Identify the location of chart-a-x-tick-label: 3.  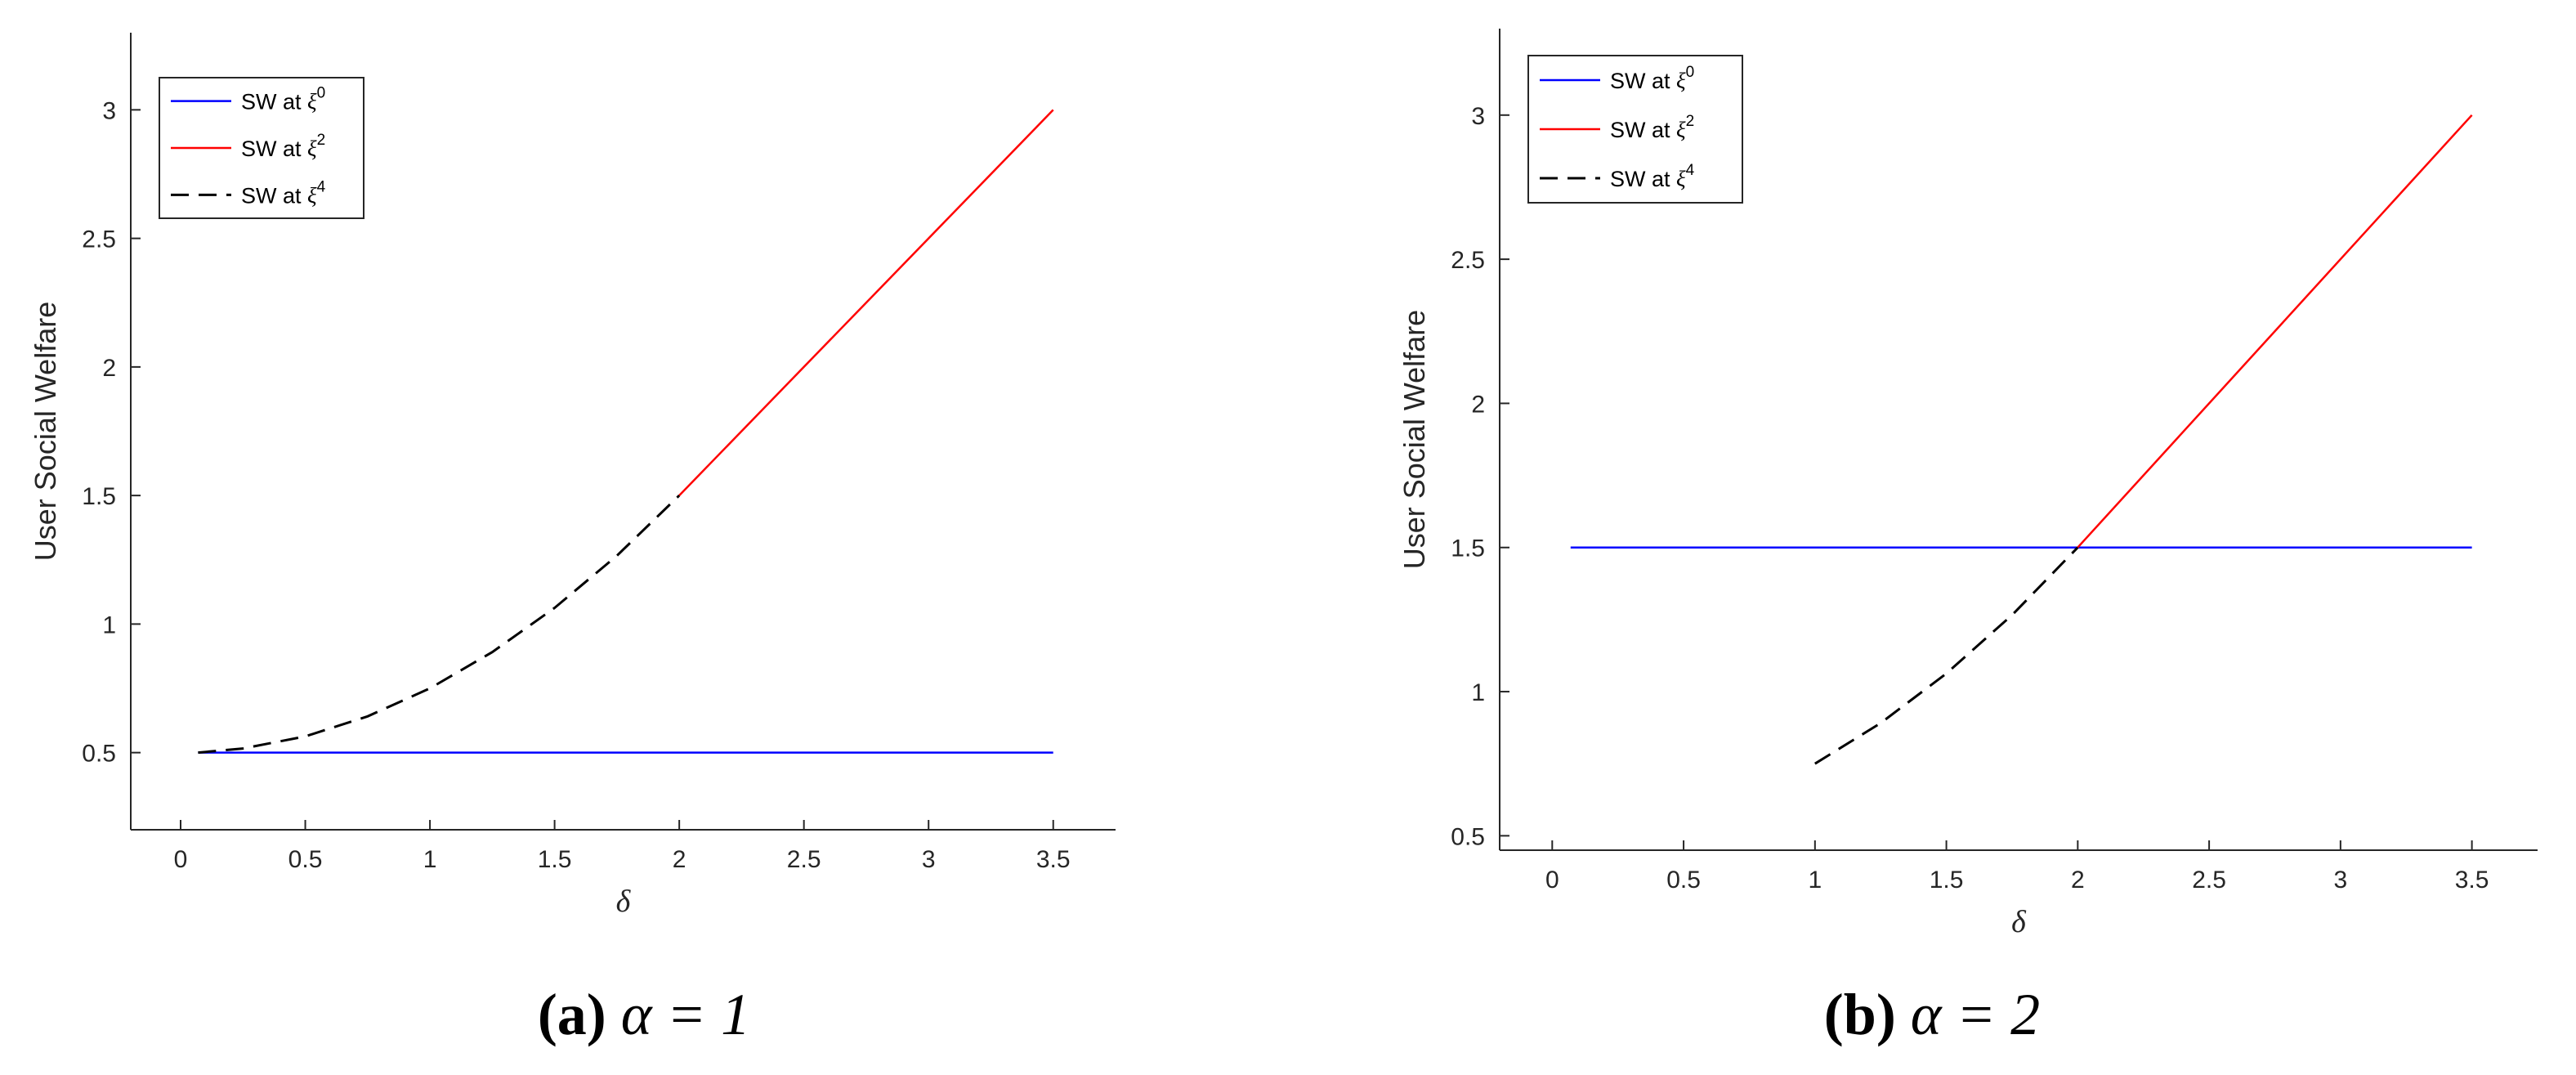
(929, 859).